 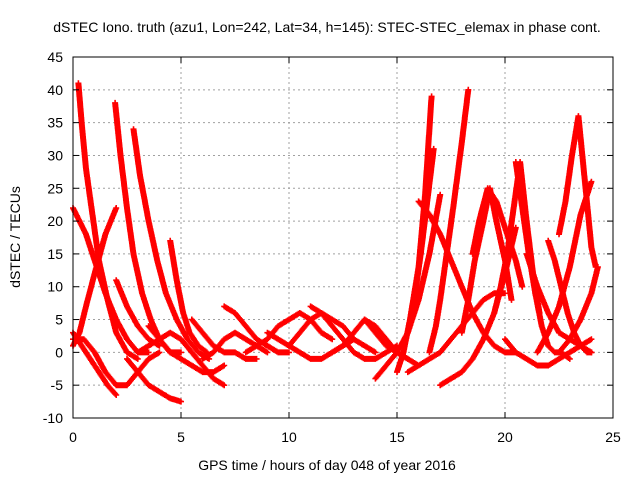 What do you see at coordinates (73, 437) in the screenshot?
I see `x-tick-label: 0` at bounding box center [73, 437].